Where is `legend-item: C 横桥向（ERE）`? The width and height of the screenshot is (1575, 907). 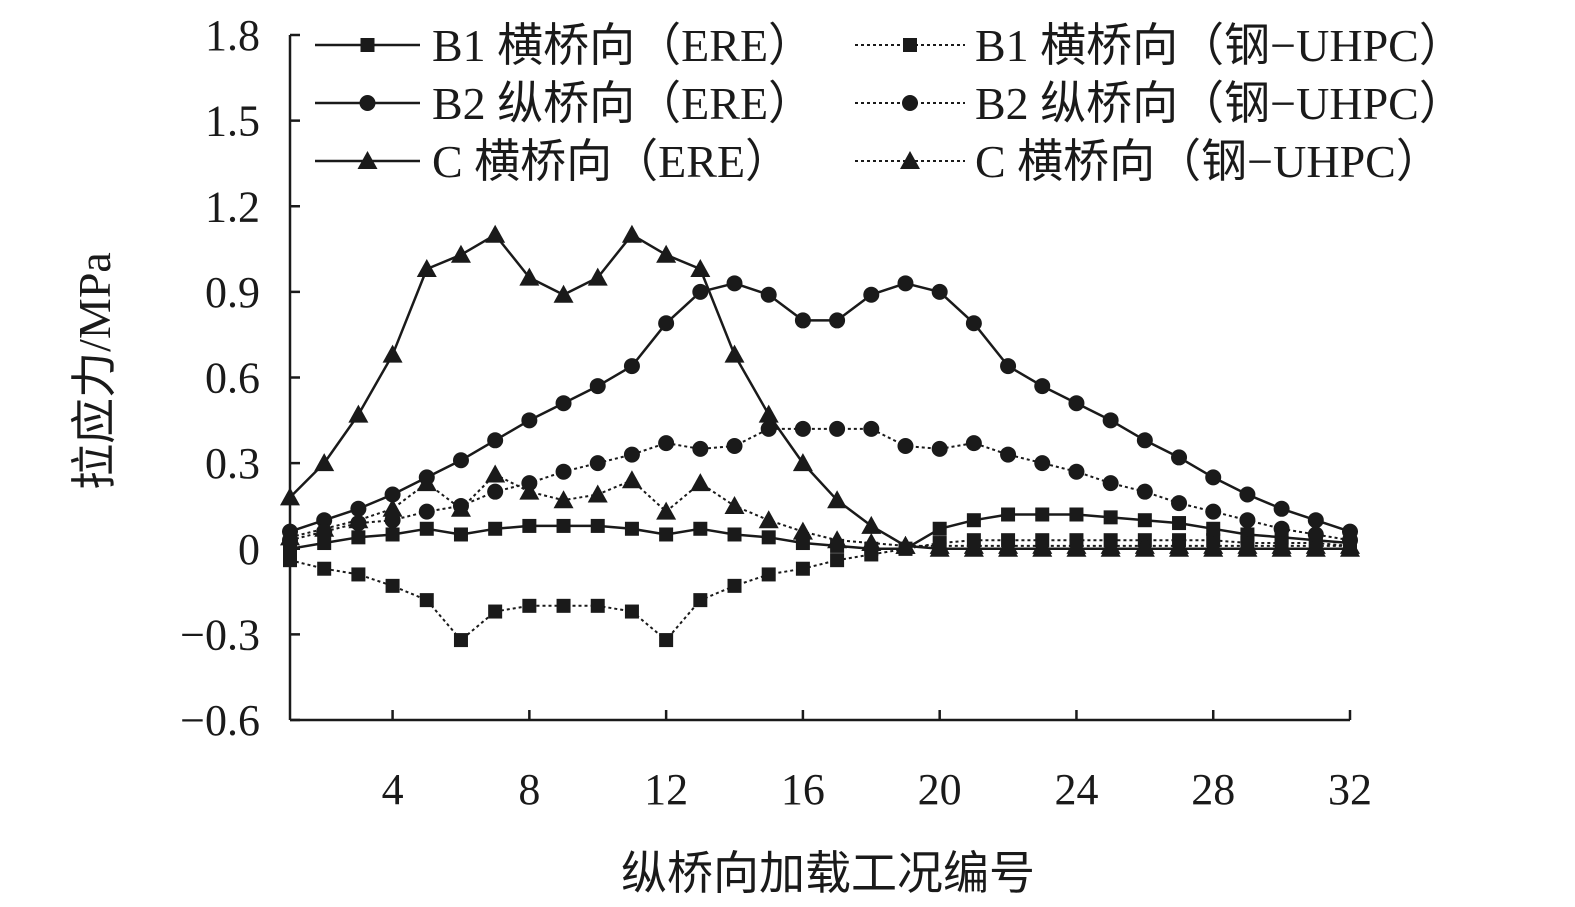 legend-item: C 横桥向（ERE） is located at coordinates (553, 161).